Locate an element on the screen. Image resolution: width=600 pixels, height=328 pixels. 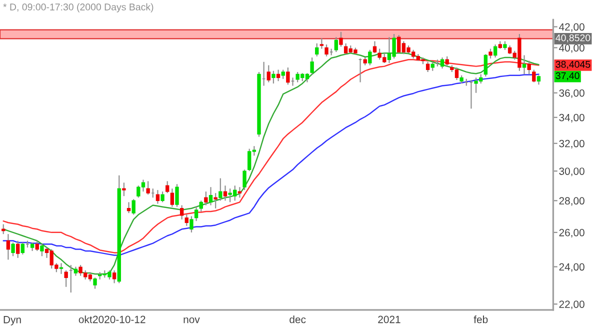
y-tick-label: 26,00 is located at coordinates (571, 233).